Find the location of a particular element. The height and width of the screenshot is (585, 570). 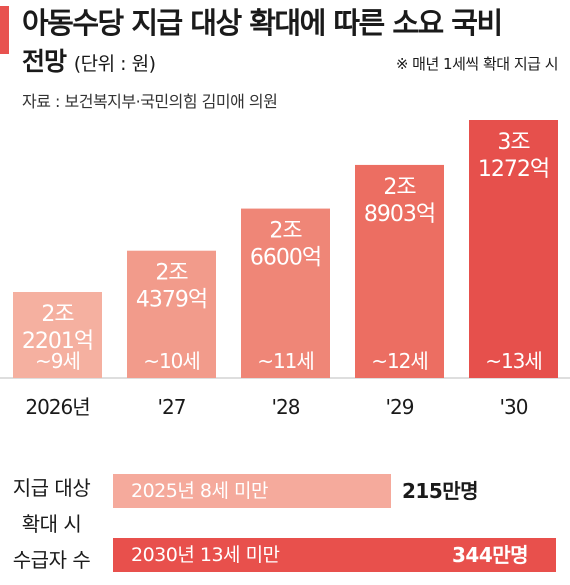

x-tick-label: '29 is located at coordinates (400, 407).